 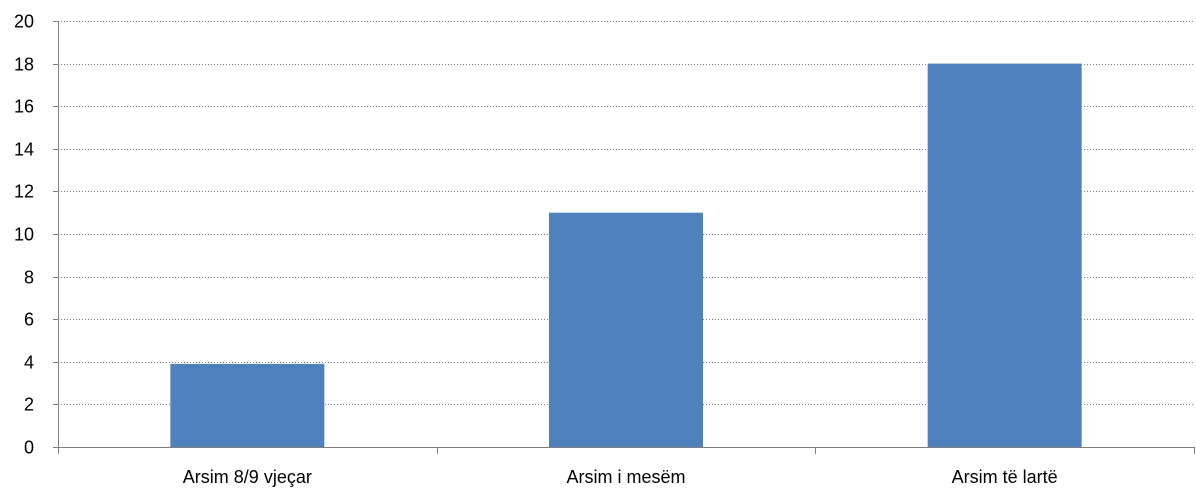 I want to click on y-tick-label-10: 10, so click(x=24, y=235).